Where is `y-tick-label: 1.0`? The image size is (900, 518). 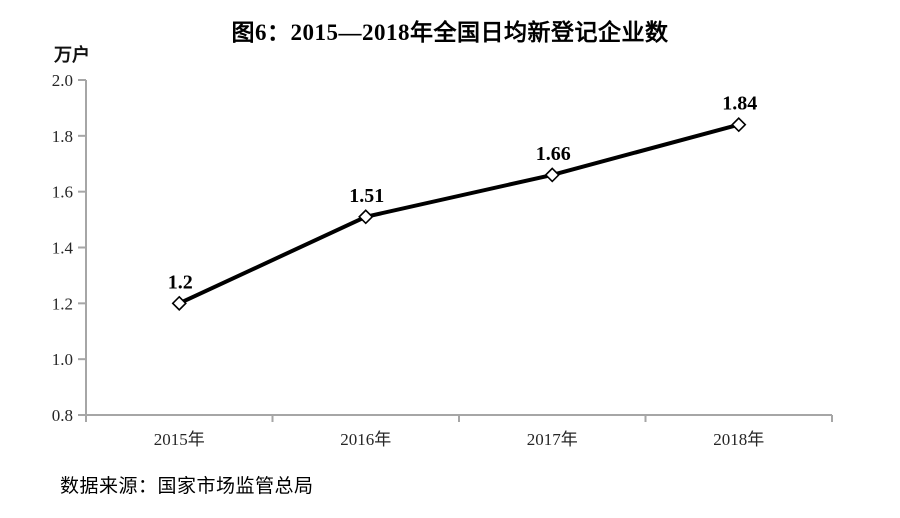 y-tick-label: 1.0 is located at coordinates (62, 359).